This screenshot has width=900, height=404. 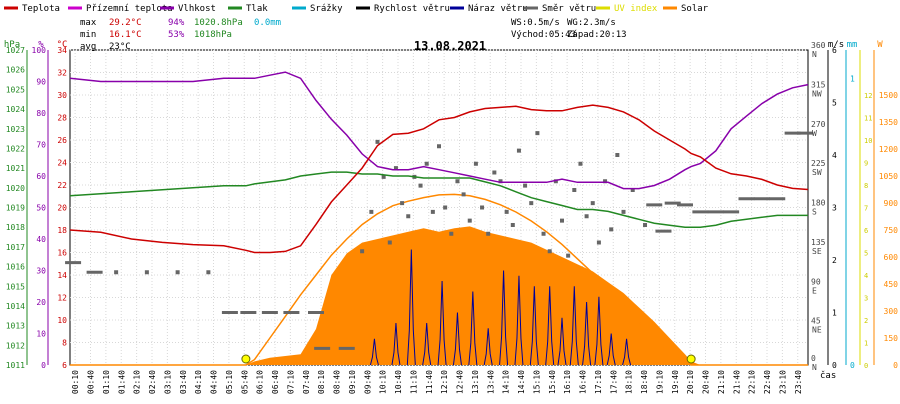 I want to click on watt-tick-label: 900, so click(x=891, y=203).